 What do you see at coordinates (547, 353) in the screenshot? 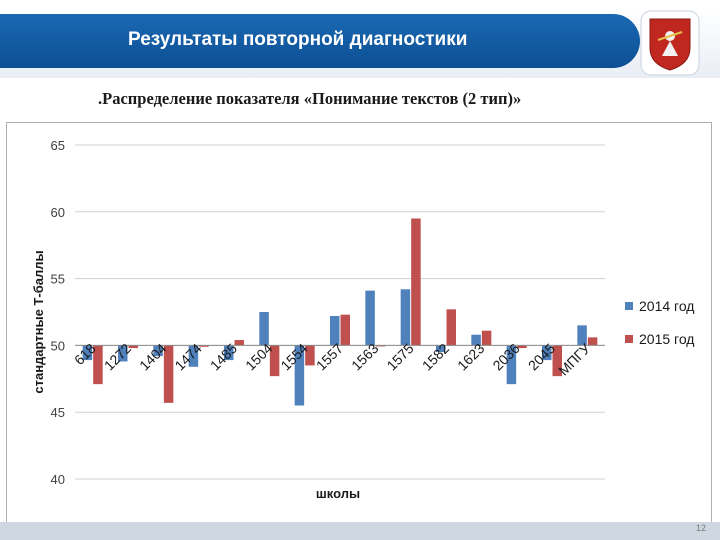
I see `bar-2014-2045` at bounding box center [547, 353].